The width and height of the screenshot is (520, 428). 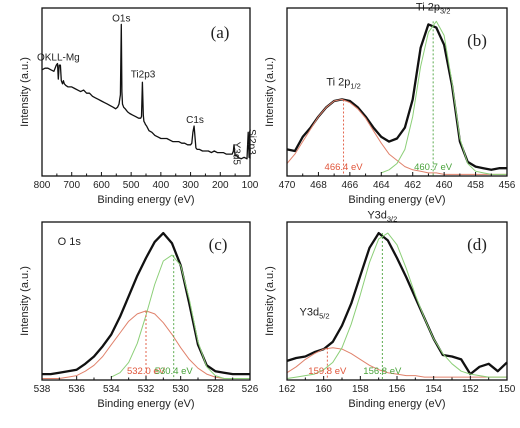 I want to click on x-tick-label: 150, so click(x=507, y=389).